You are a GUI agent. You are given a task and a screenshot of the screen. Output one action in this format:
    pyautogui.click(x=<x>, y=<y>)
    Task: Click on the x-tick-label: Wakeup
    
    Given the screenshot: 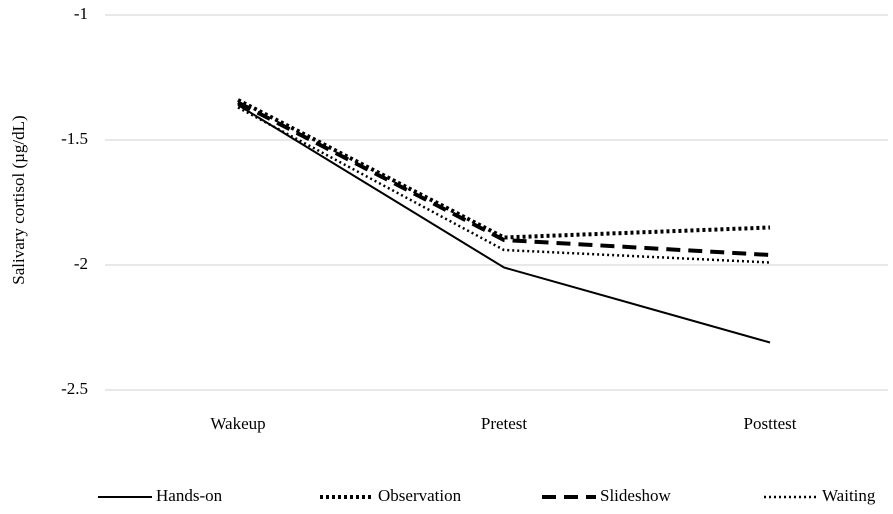 What is the action you would take?
    pyautogui.click(x=237, y=423)
    